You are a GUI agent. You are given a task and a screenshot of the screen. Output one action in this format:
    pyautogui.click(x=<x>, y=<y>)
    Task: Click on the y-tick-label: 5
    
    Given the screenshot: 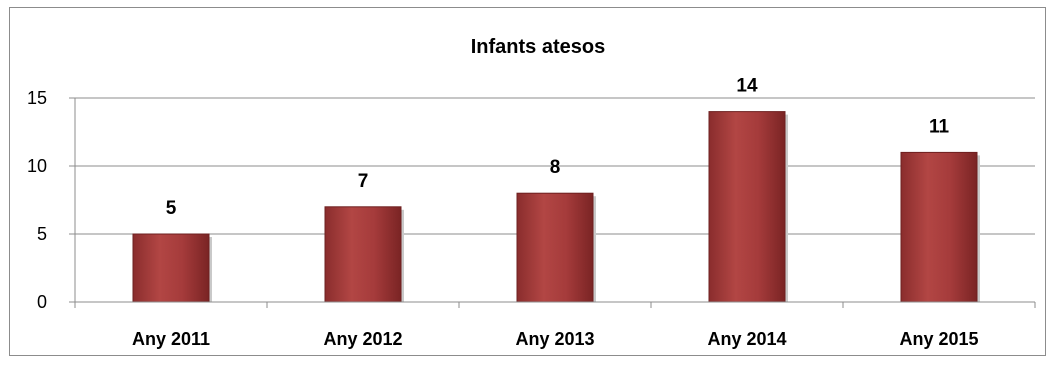 What is the action you would take?
    pyautogui.click(x=42, y=234)
    